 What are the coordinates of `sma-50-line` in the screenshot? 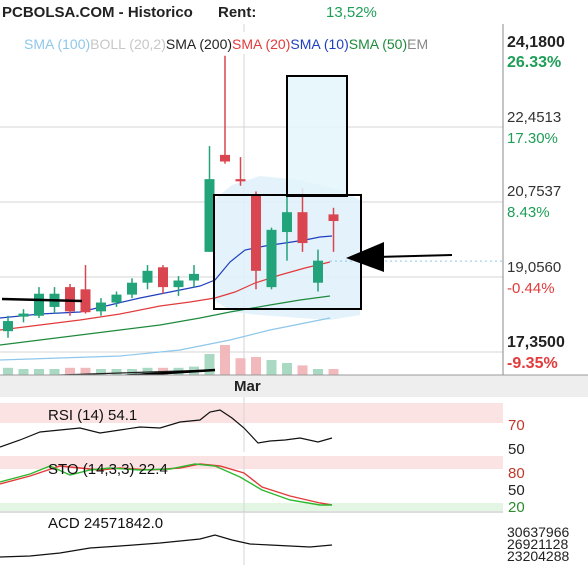 It's located at (165, 320).